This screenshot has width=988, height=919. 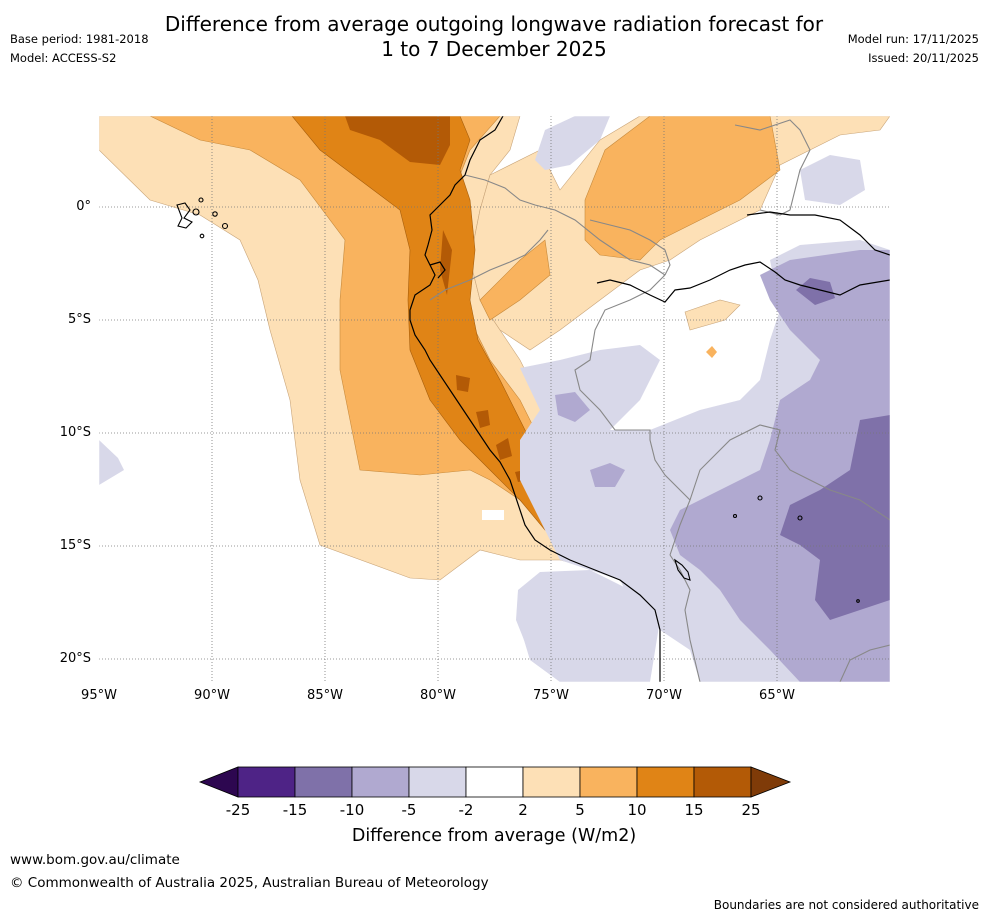 What do you see at coordinates (212, 695) in the screenshot?
I see `lon-label-90w: 90°W` at bounding box center [212, 695].